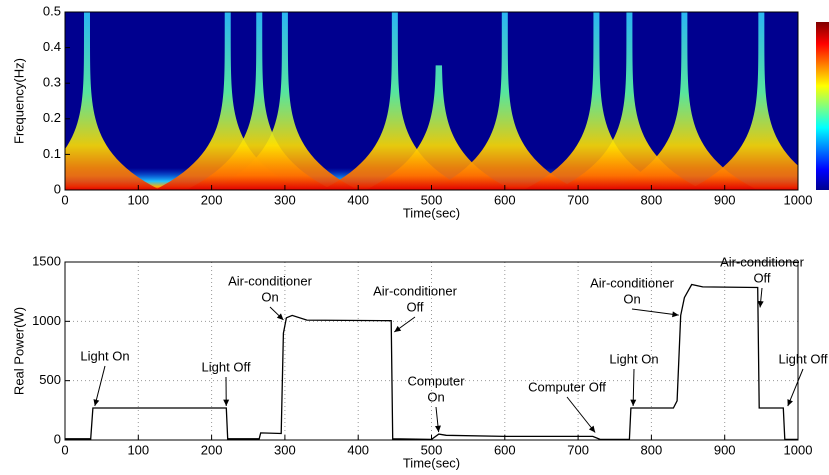 The height and width of the screenshot is (475, 829). What do you see at coordinates (52, 117) in the screenshot?
I see `y-tick-label: 0.2` at bounding box center [52, 117].